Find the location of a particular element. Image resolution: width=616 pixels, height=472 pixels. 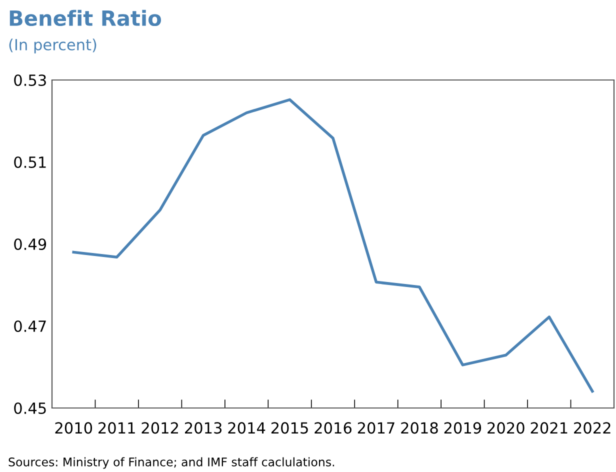

y-tick-label: 0.51 is located at coordinates (30, 162).